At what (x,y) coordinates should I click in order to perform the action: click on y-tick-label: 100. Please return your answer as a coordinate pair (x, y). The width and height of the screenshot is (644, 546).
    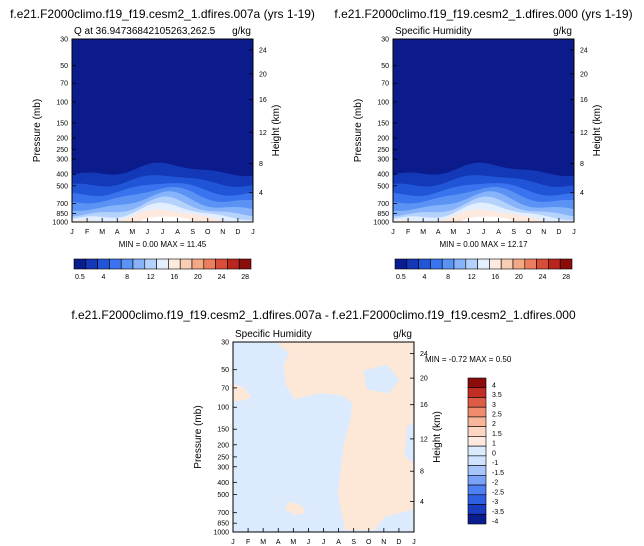
    Looking at the image, I should click on (383, 102).